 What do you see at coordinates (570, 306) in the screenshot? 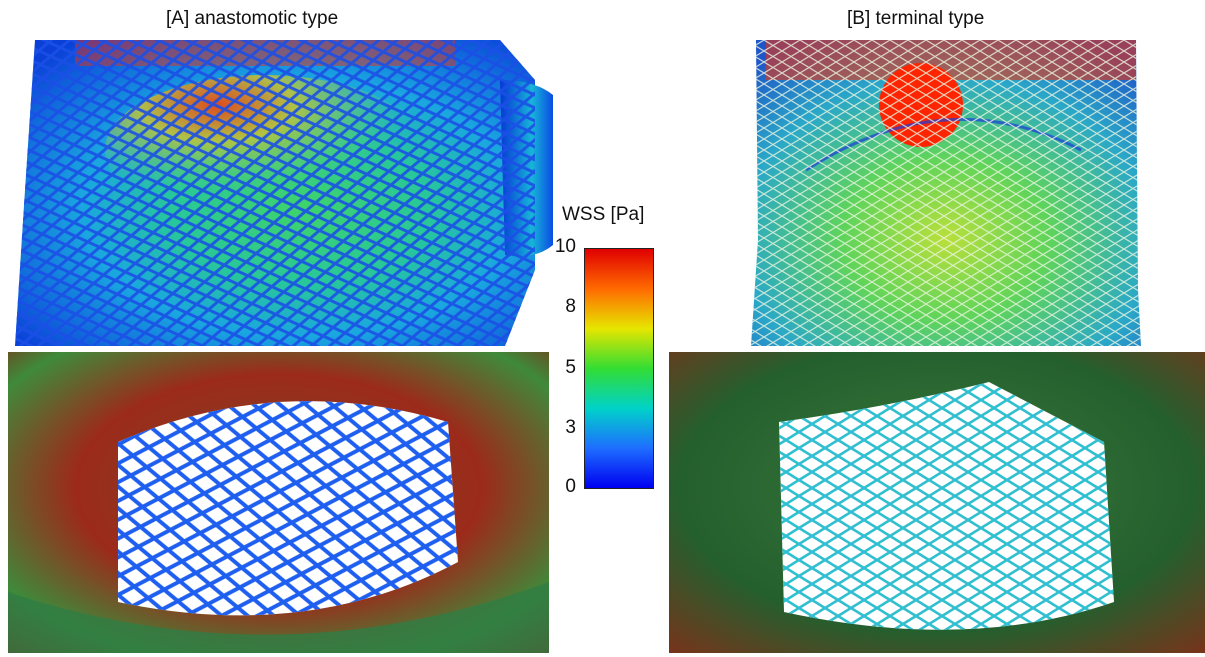
I see `colorbar-tick-8: 8` at bounding box center [570, 306].